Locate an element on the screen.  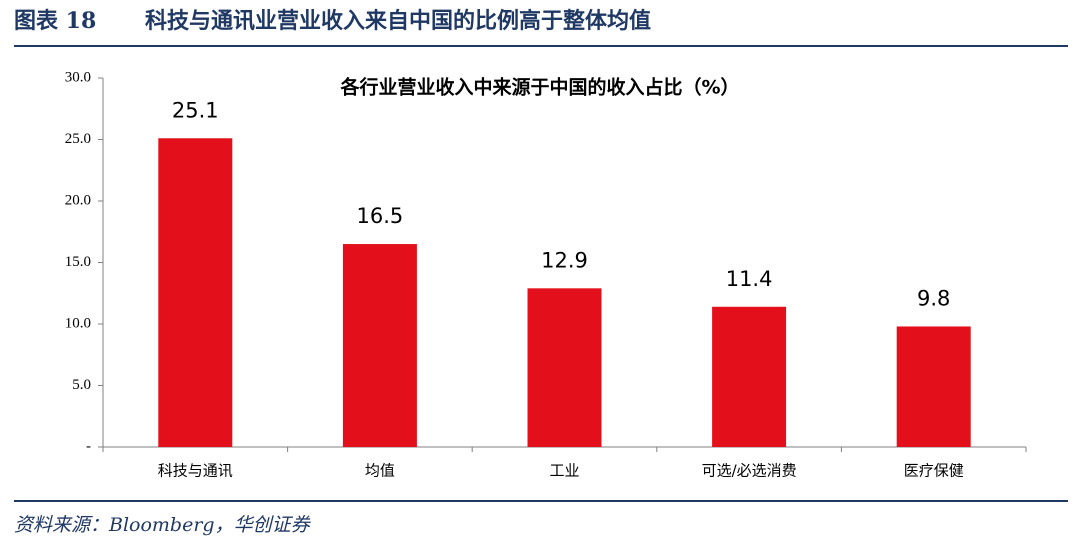
data-label: 9.8 is located at coordinates (933, 298).